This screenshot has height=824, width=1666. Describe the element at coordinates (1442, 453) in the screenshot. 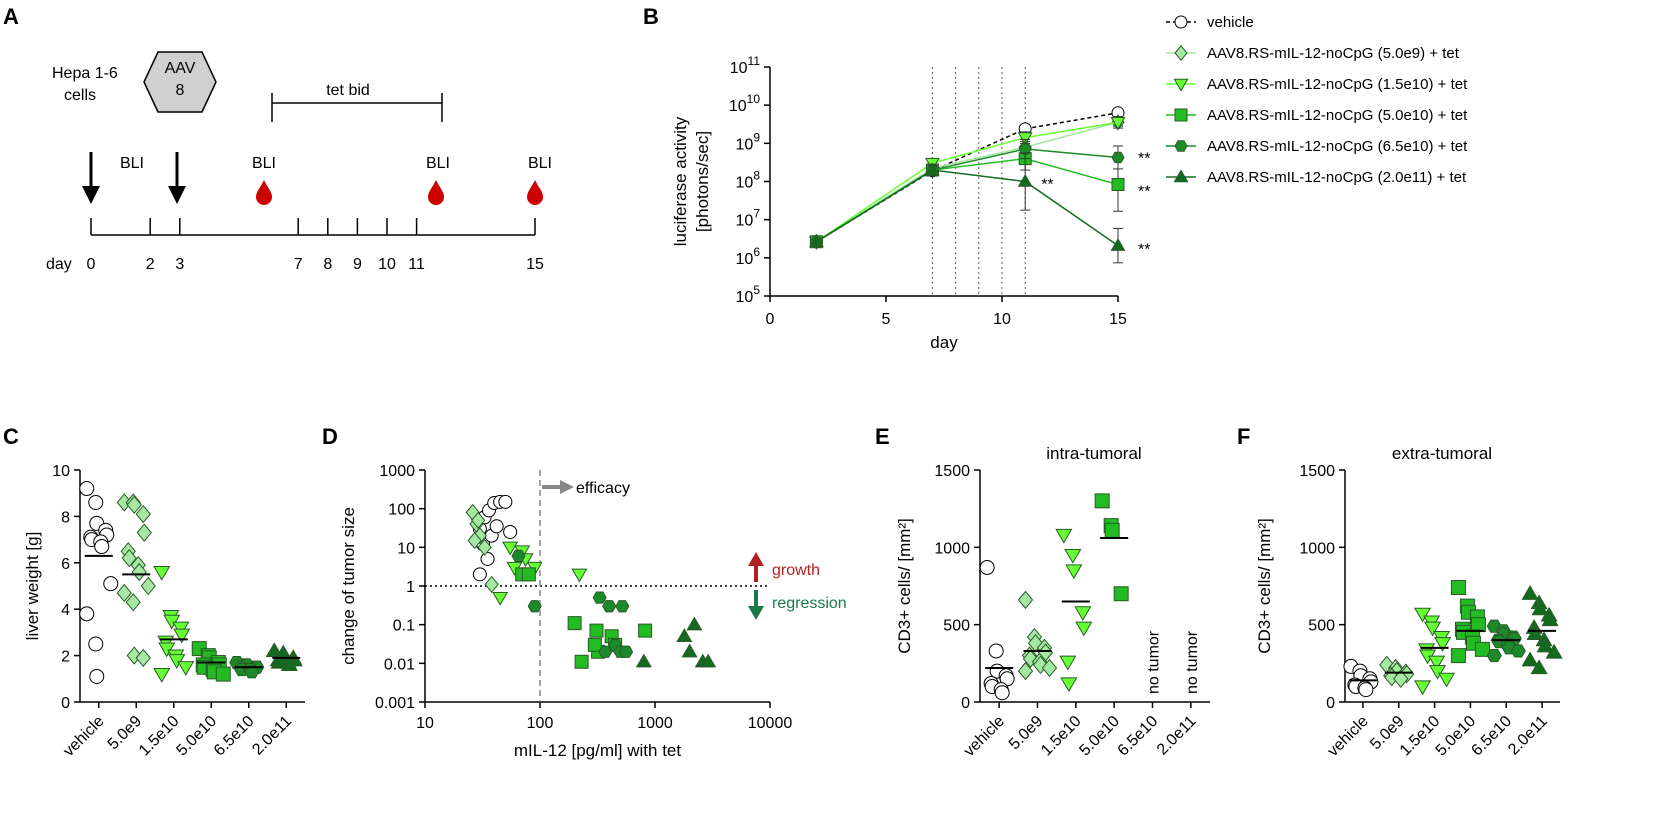

I see `chart-title: extra-tumoral` at that location.